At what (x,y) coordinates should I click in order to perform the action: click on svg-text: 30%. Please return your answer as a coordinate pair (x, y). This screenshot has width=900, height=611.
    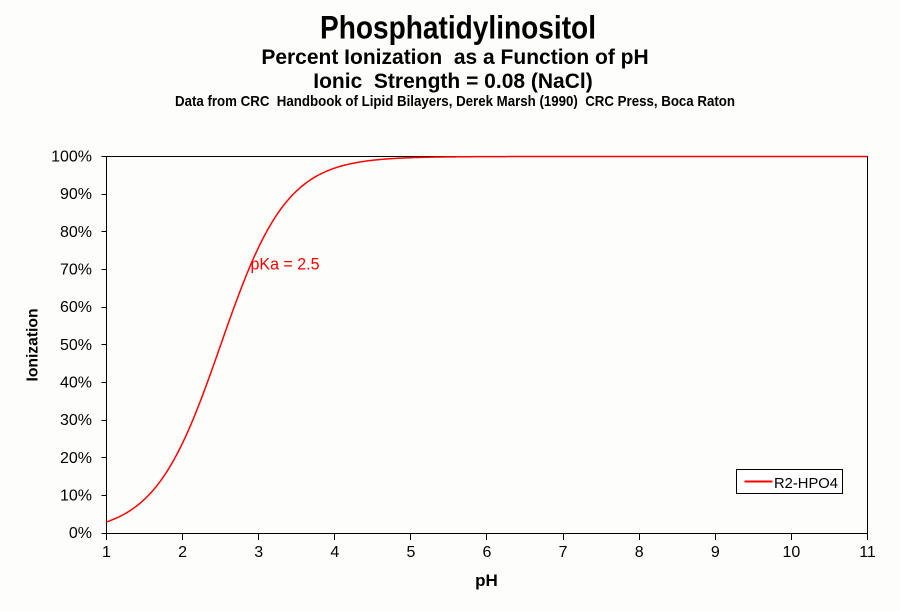
    Looking at the image, I should click on (76, 420).